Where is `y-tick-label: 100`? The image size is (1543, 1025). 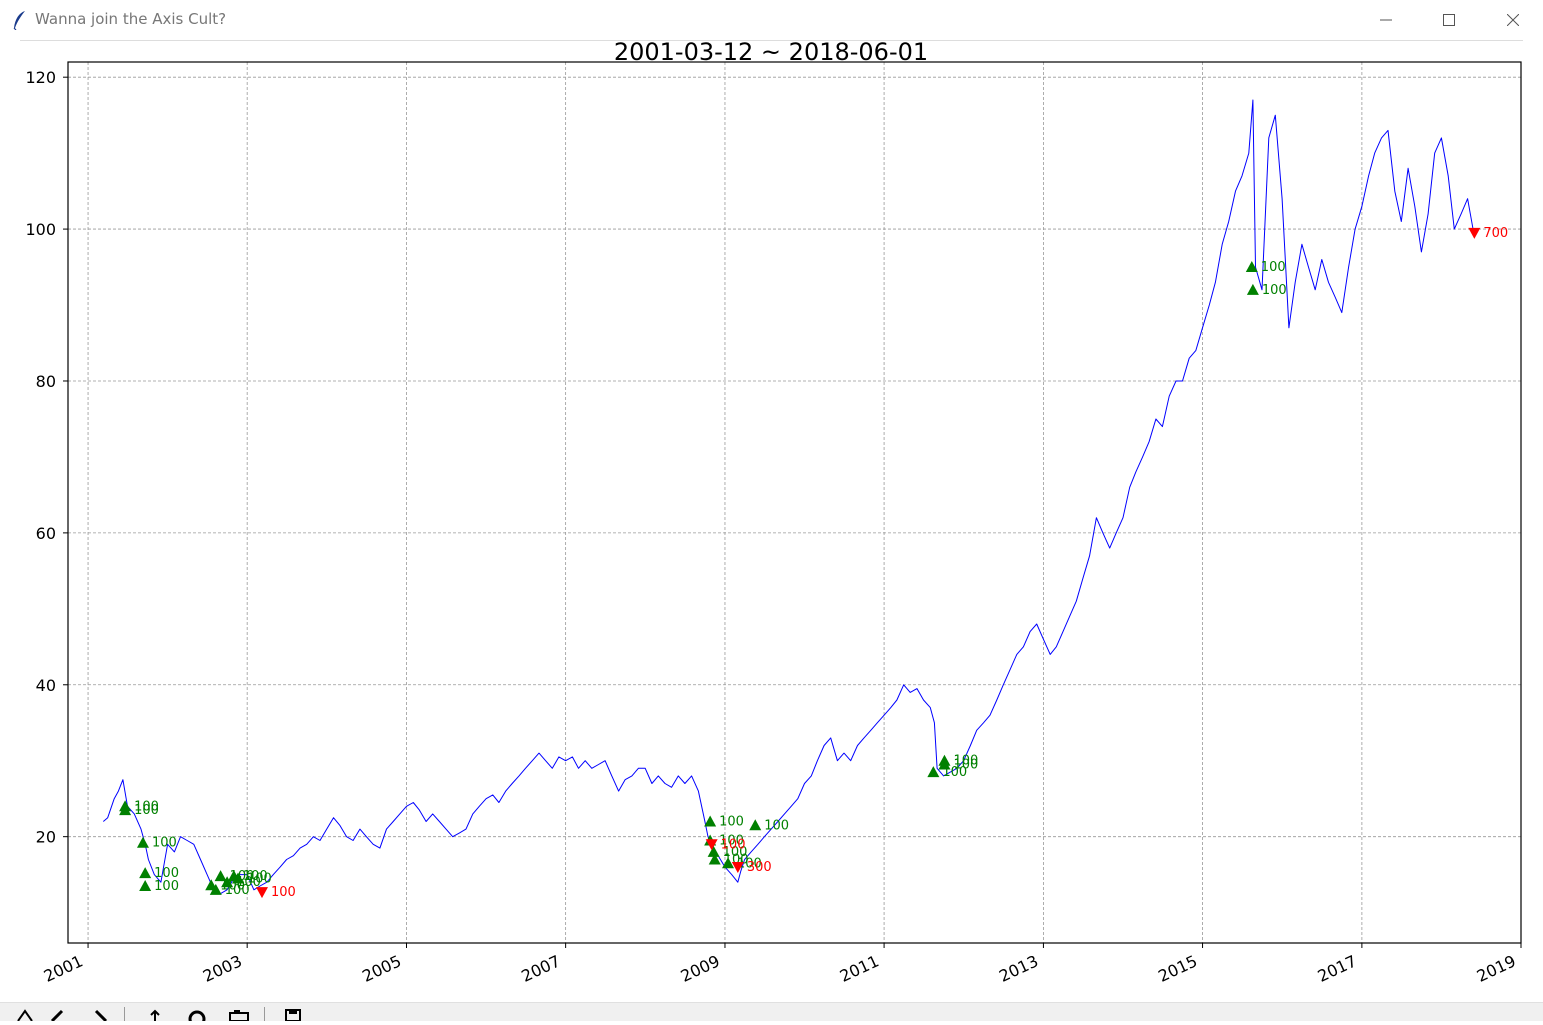
y-tick-label: 100 is located at coordinates (40, 229).